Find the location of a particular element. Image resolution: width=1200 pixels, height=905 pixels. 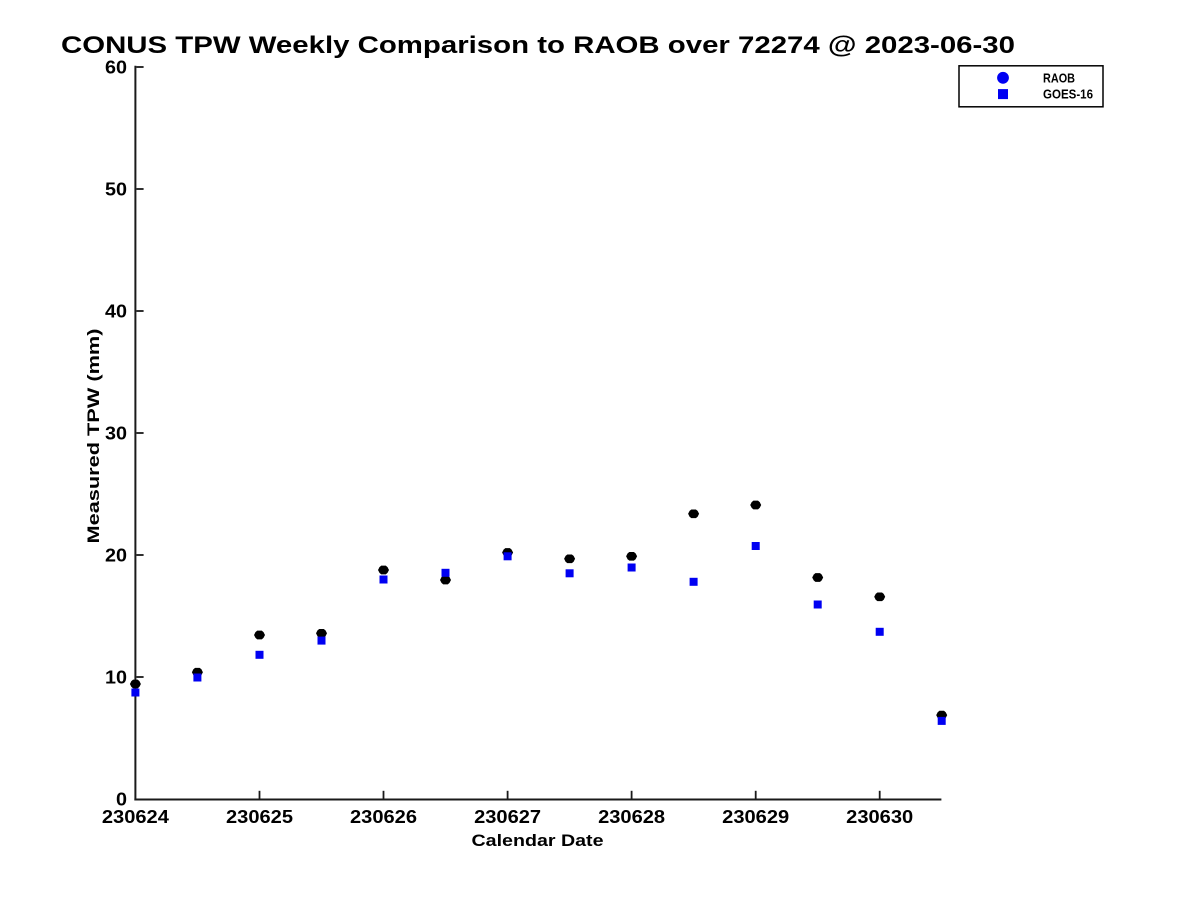

svg-text: 40 is located at coordinates (116, 312).